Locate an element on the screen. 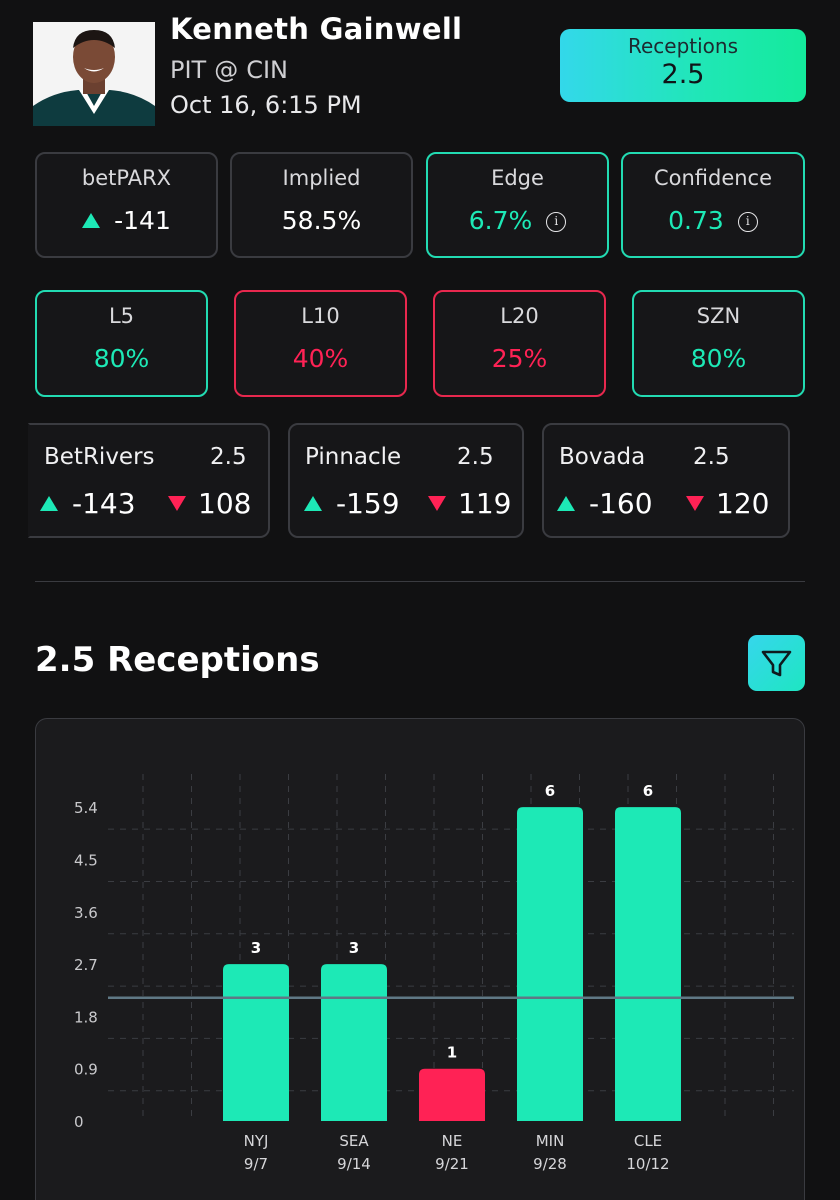 This screenshot has height=1200, width=840. y-tick-label: 0 is located at coordinates (79, 1122).